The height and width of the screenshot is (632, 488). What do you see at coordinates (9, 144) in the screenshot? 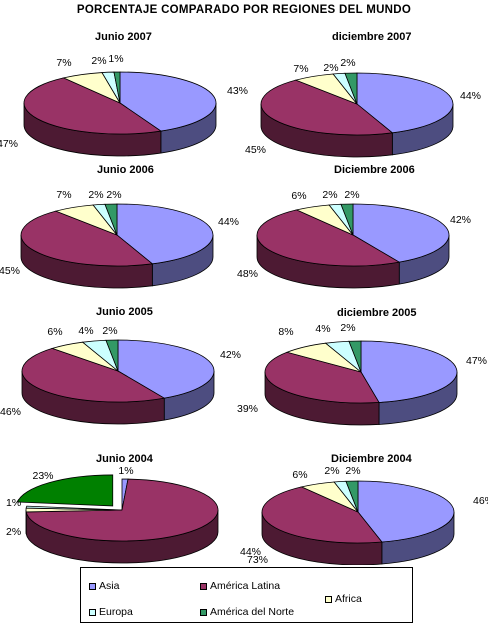
I see `data-label-america-latina: 47%` at bounding box center [9, 144].